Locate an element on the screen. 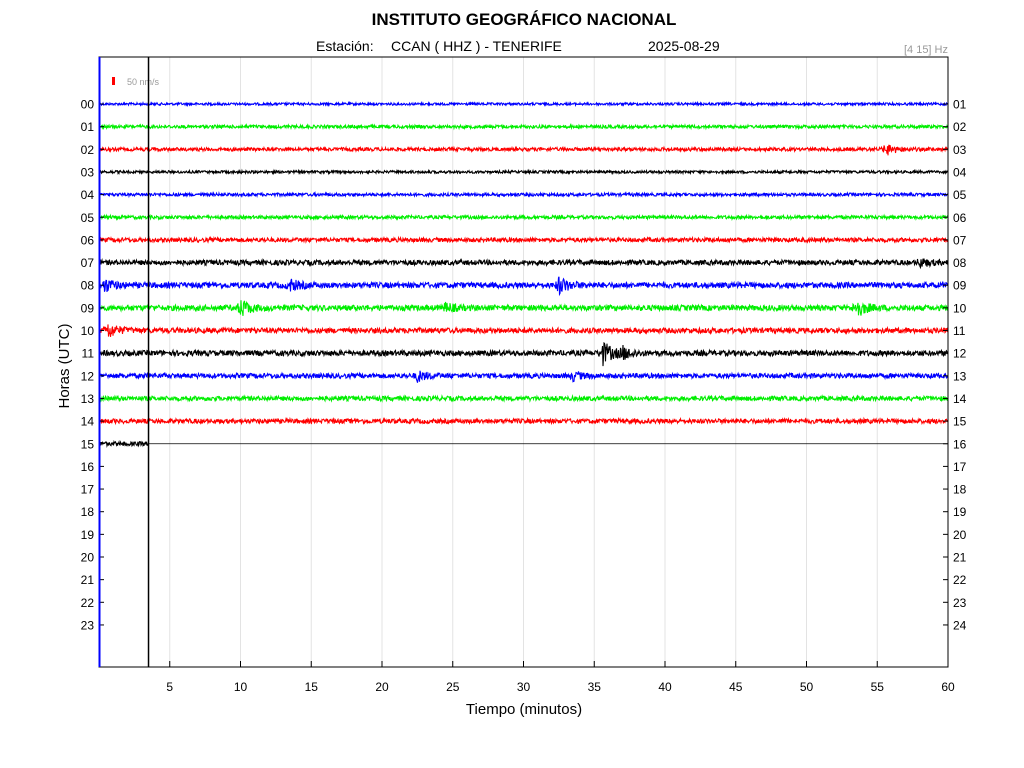  left-hour-label: 19 is located at coordinates (88, 535).